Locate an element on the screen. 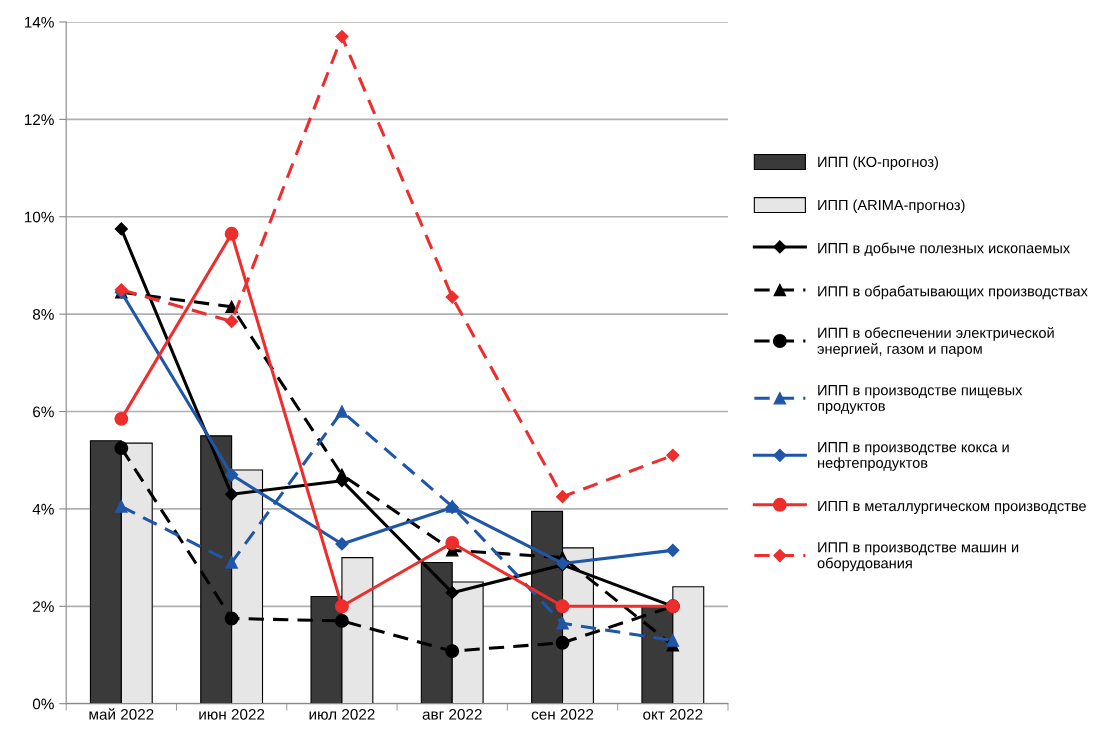  x-tick-label: июл 2022 is located at coordinates (342, 714).